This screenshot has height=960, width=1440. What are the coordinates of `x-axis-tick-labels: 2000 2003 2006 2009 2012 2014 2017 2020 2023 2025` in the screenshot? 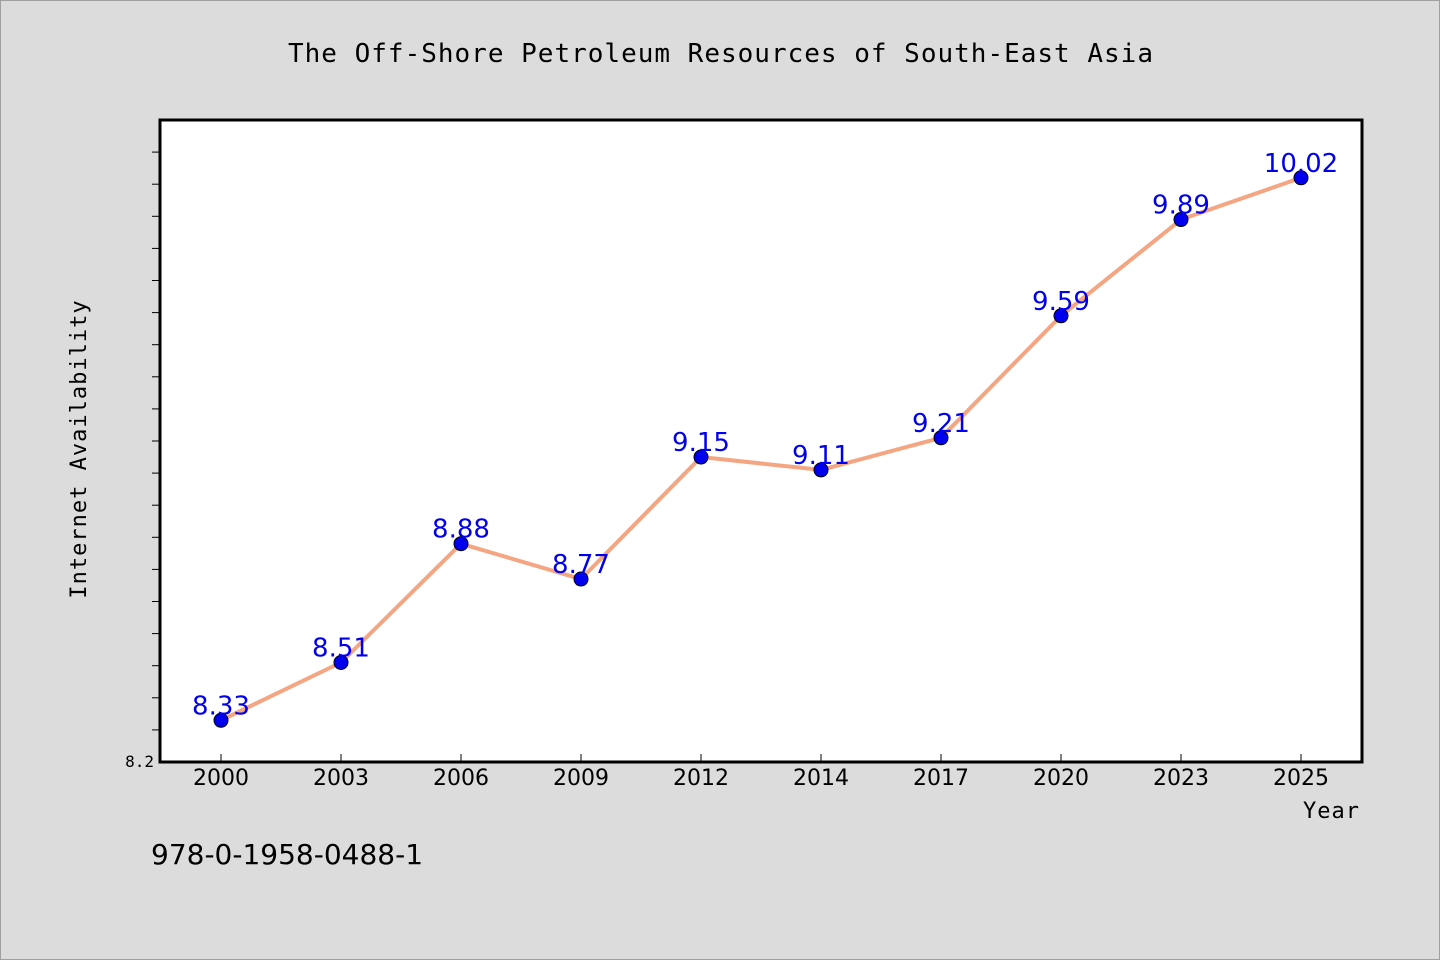 It's located at (761, 778).